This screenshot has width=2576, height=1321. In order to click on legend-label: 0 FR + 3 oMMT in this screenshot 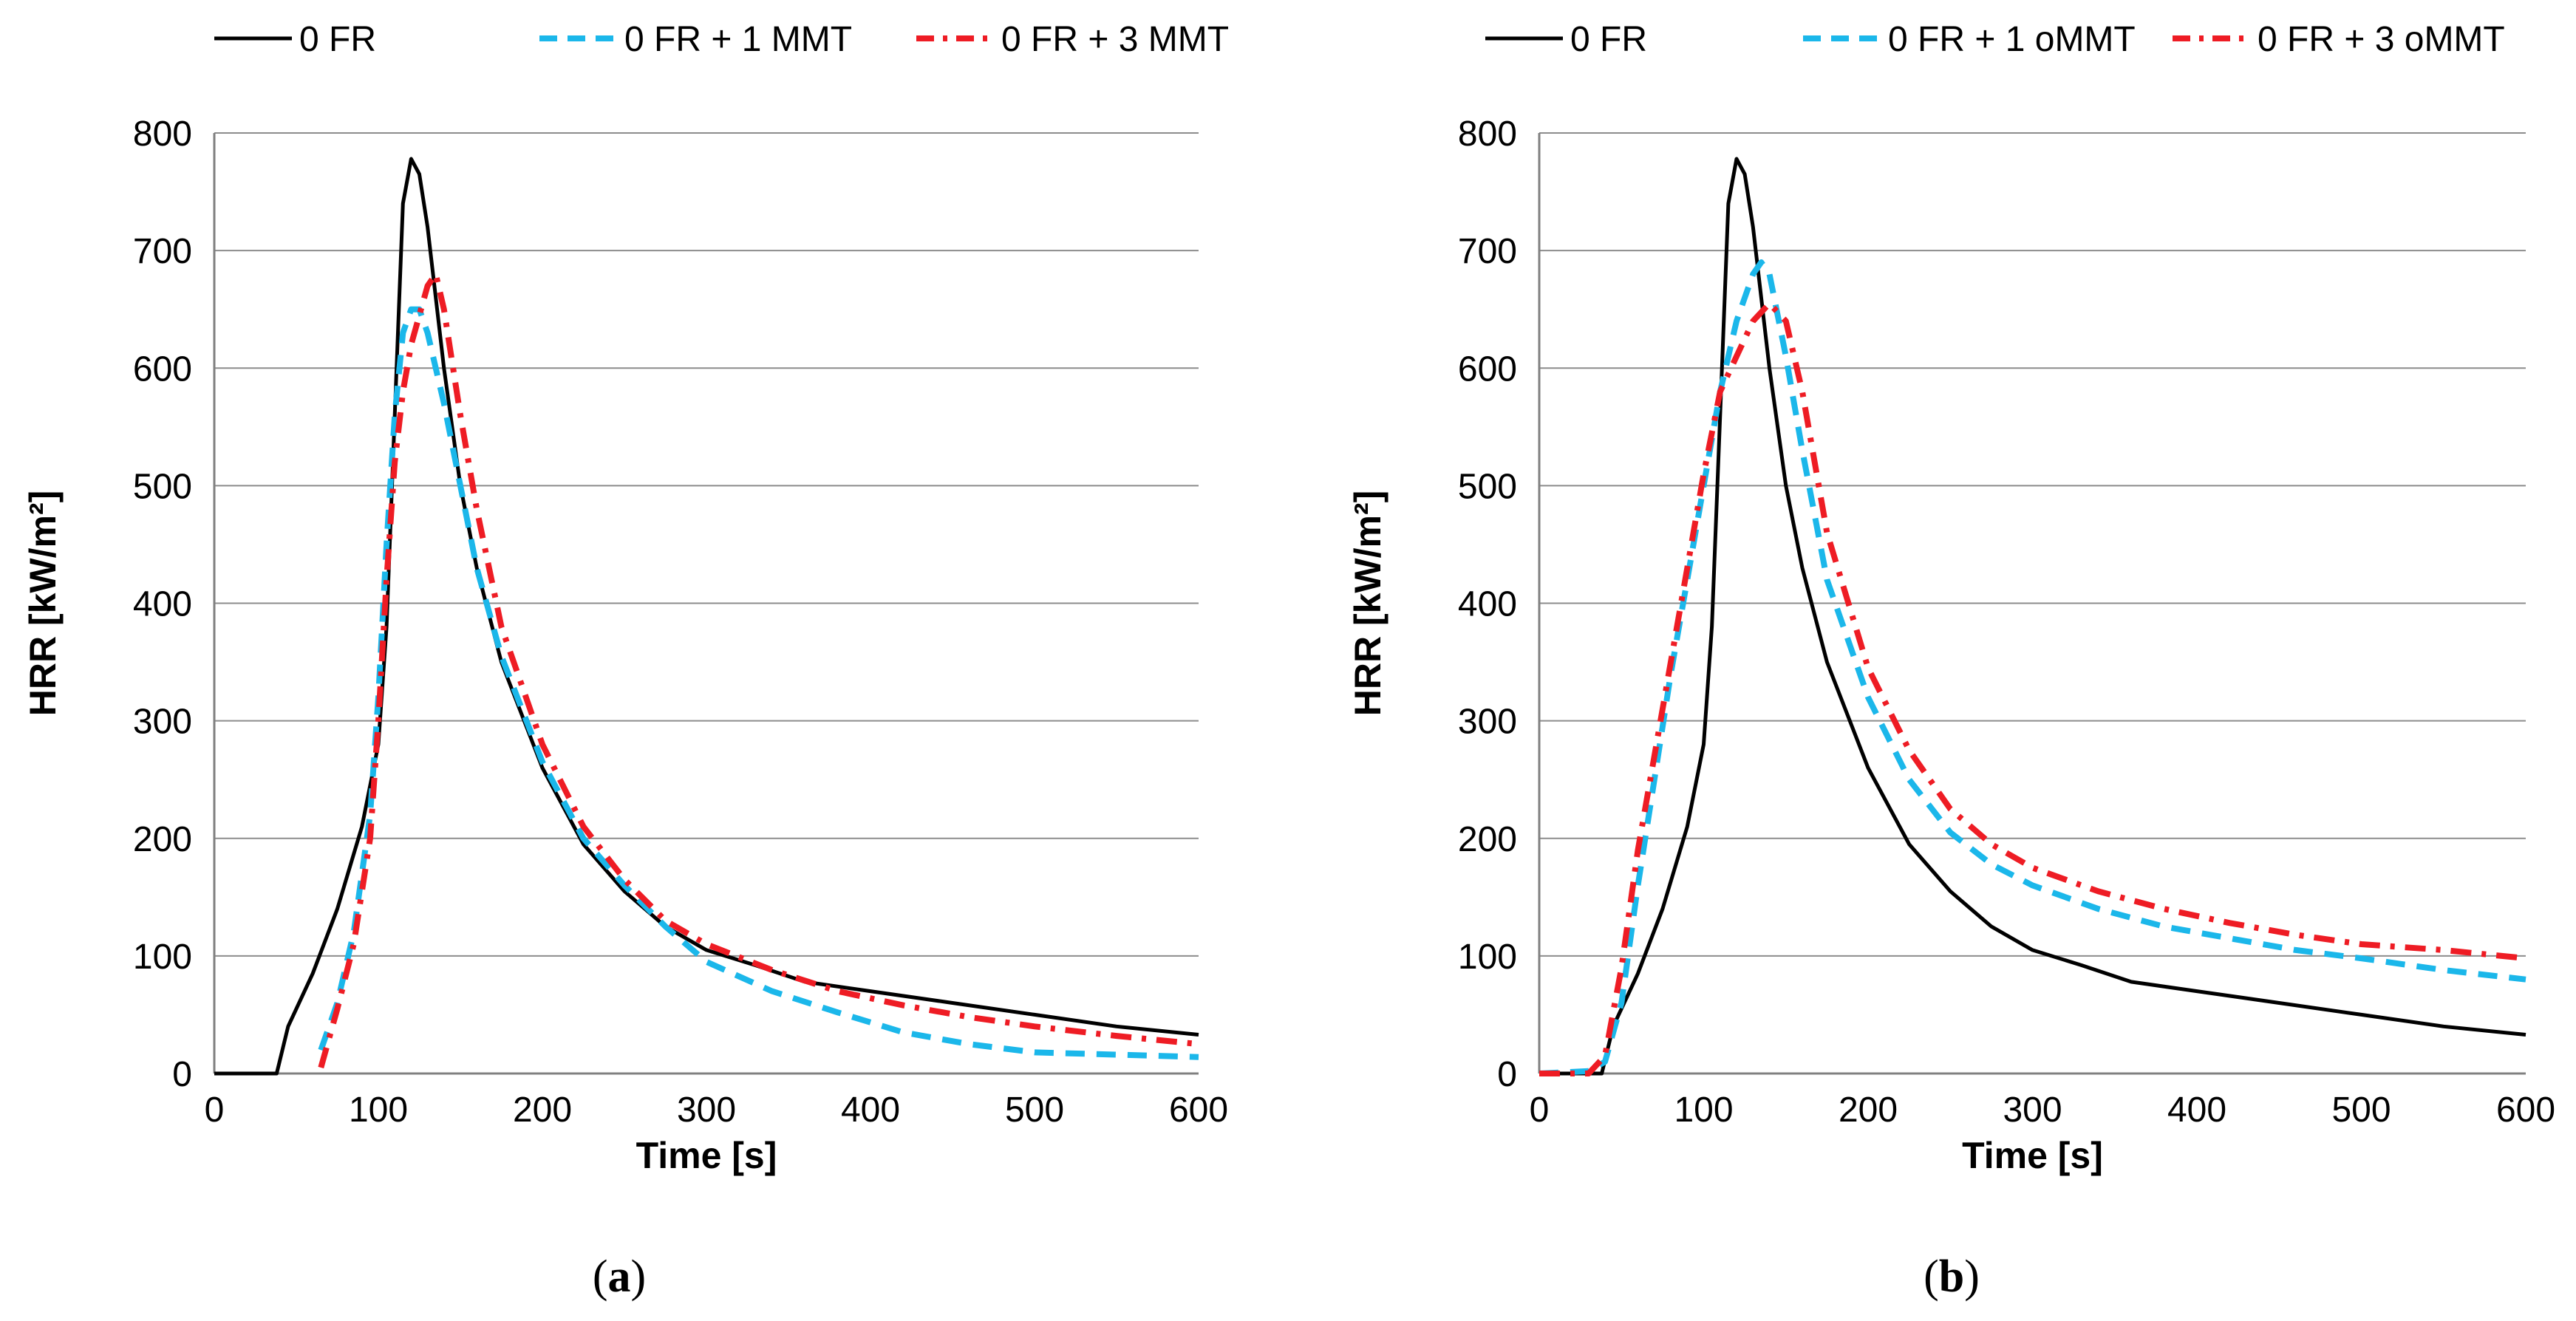, I will do `click(2381, 39)`.